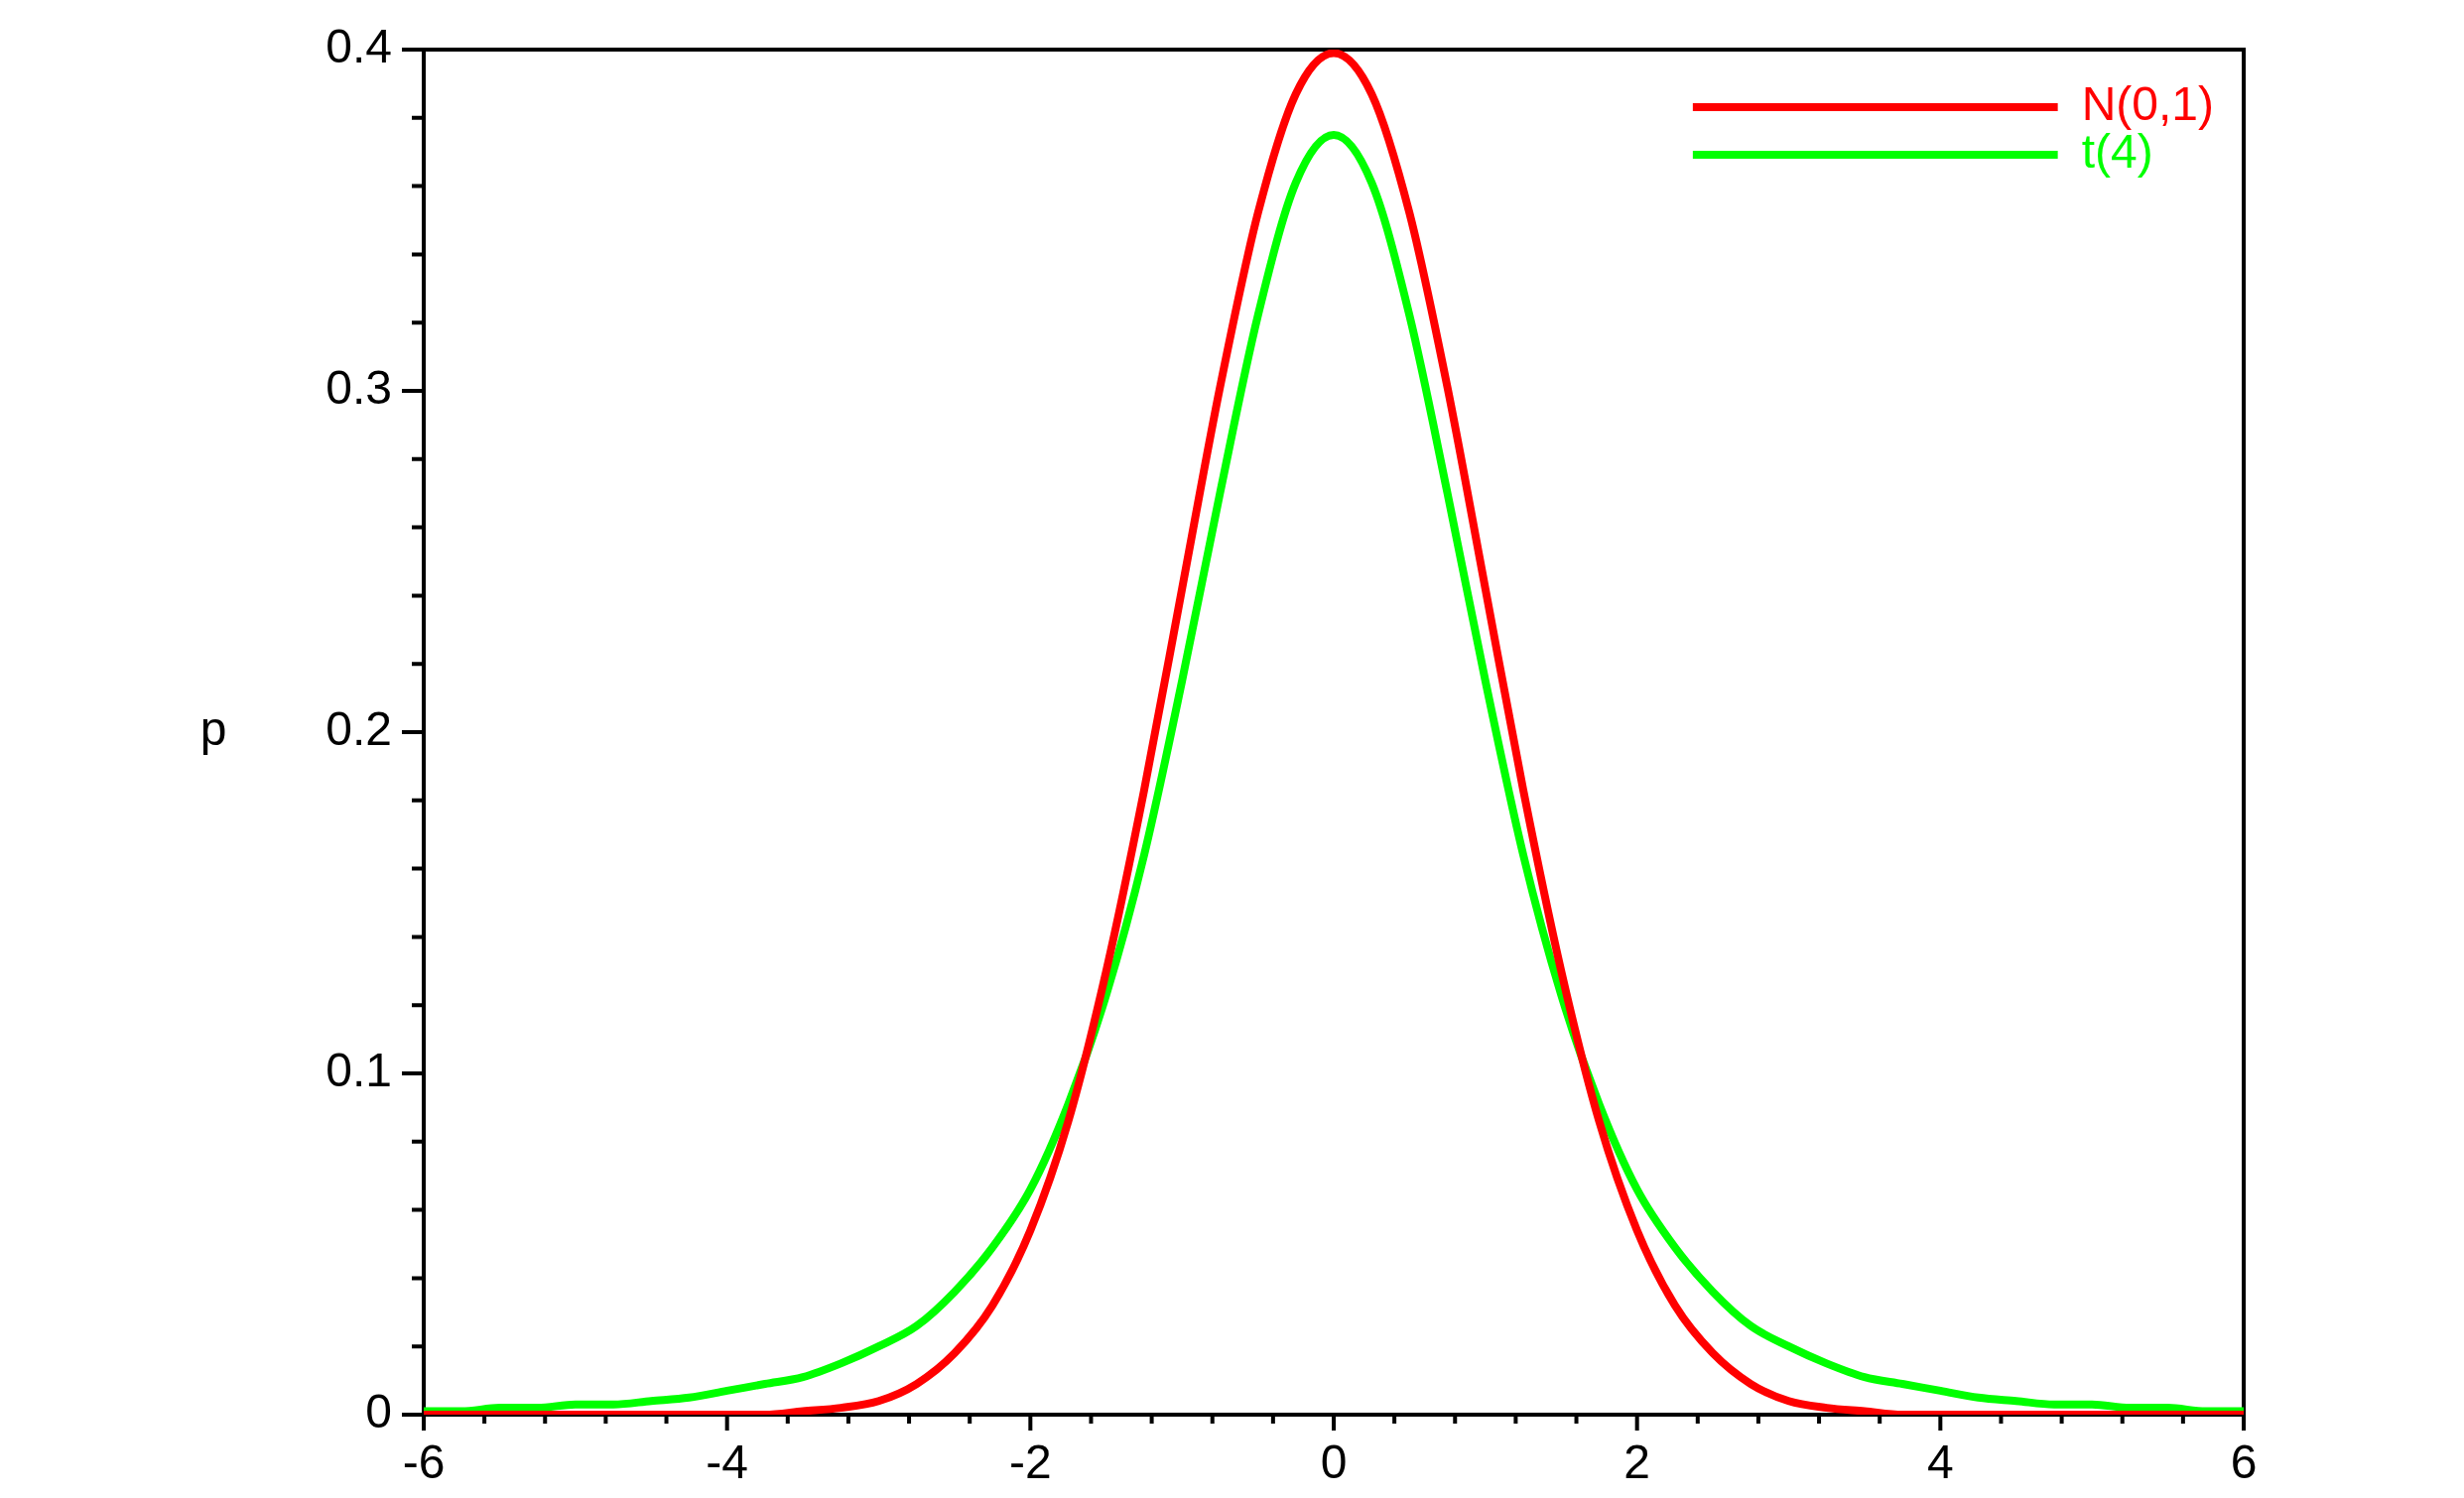 The image size is (2464, 1498). Describe the element at coordinates (213, 729) in the screenshot. I see `y-axis-title: p` at that location.